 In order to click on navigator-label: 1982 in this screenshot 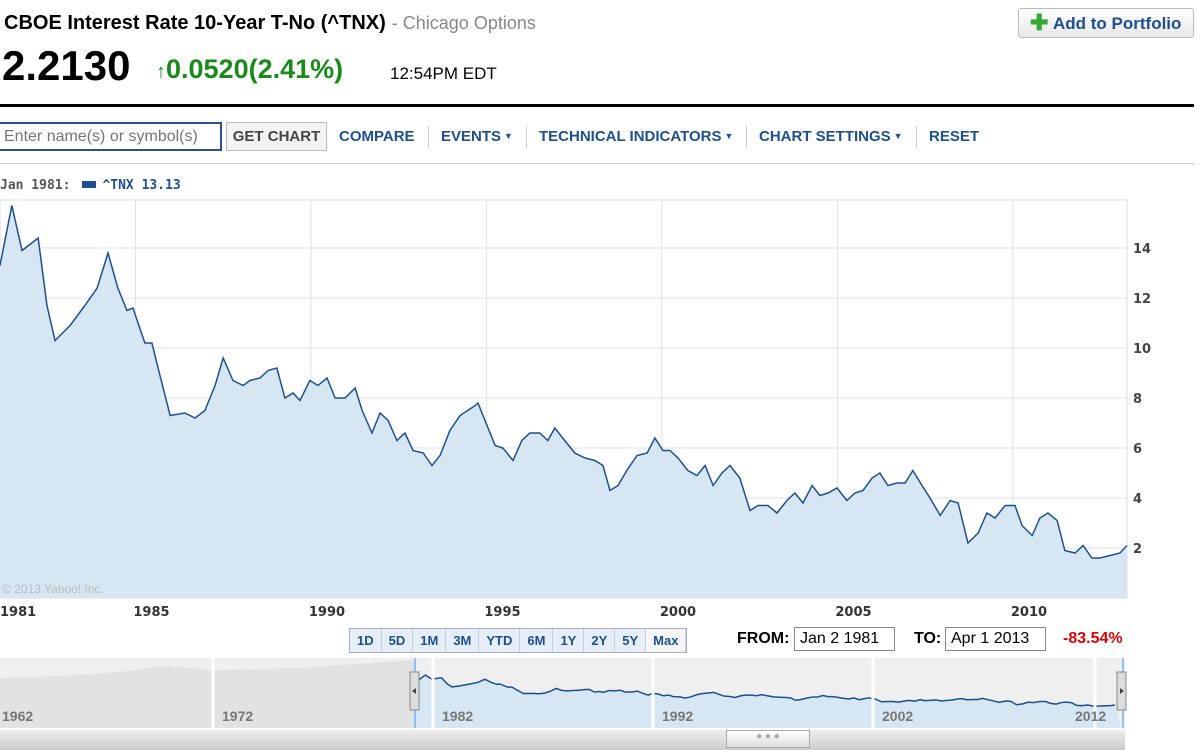, I will do `click(457, 716)`.